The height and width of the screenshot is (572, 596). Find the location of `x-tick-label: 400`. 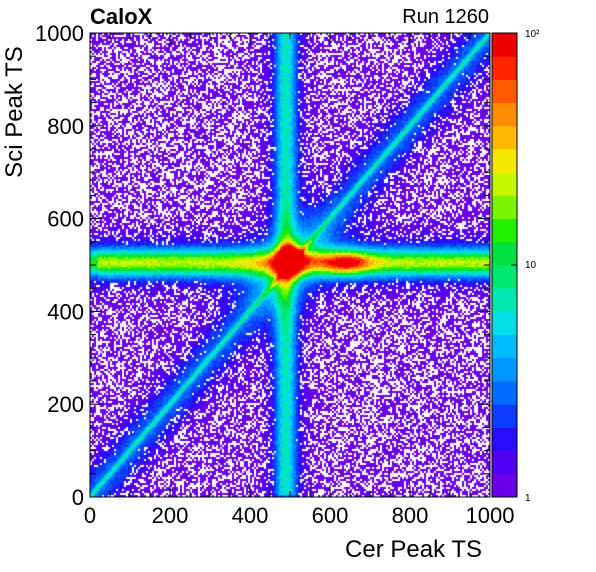

x-tick-label: 400 is located at coordinates (250, 515).